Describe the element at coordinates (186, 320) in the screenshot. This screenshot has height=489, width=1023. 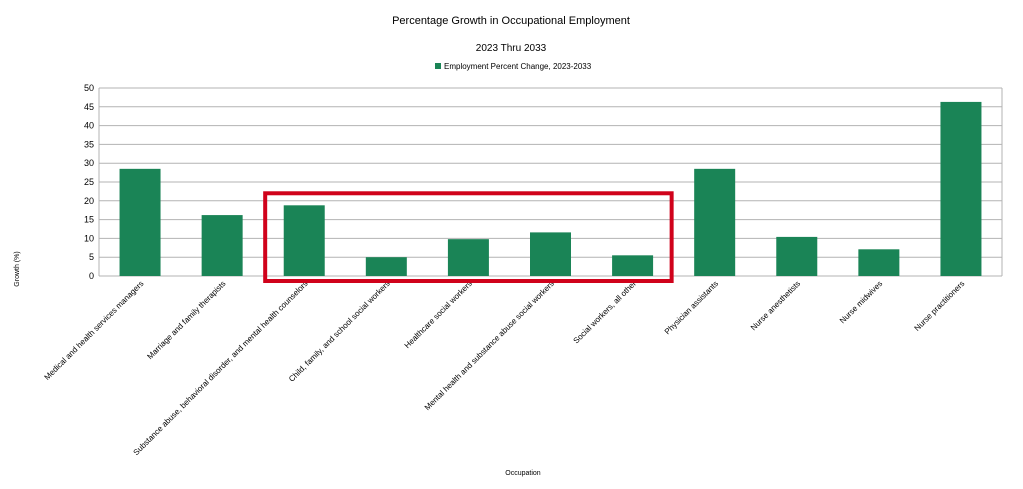
I see `x-category-label: Marriage and family therapists` at that location.